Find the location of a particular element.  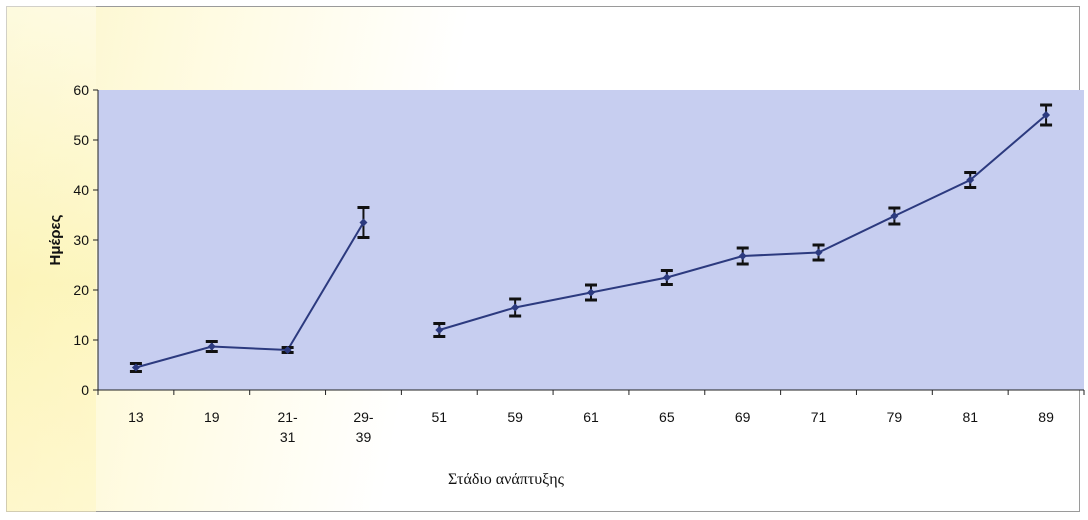

x-tick-label: 89 is located at coordinates (1046, 417).